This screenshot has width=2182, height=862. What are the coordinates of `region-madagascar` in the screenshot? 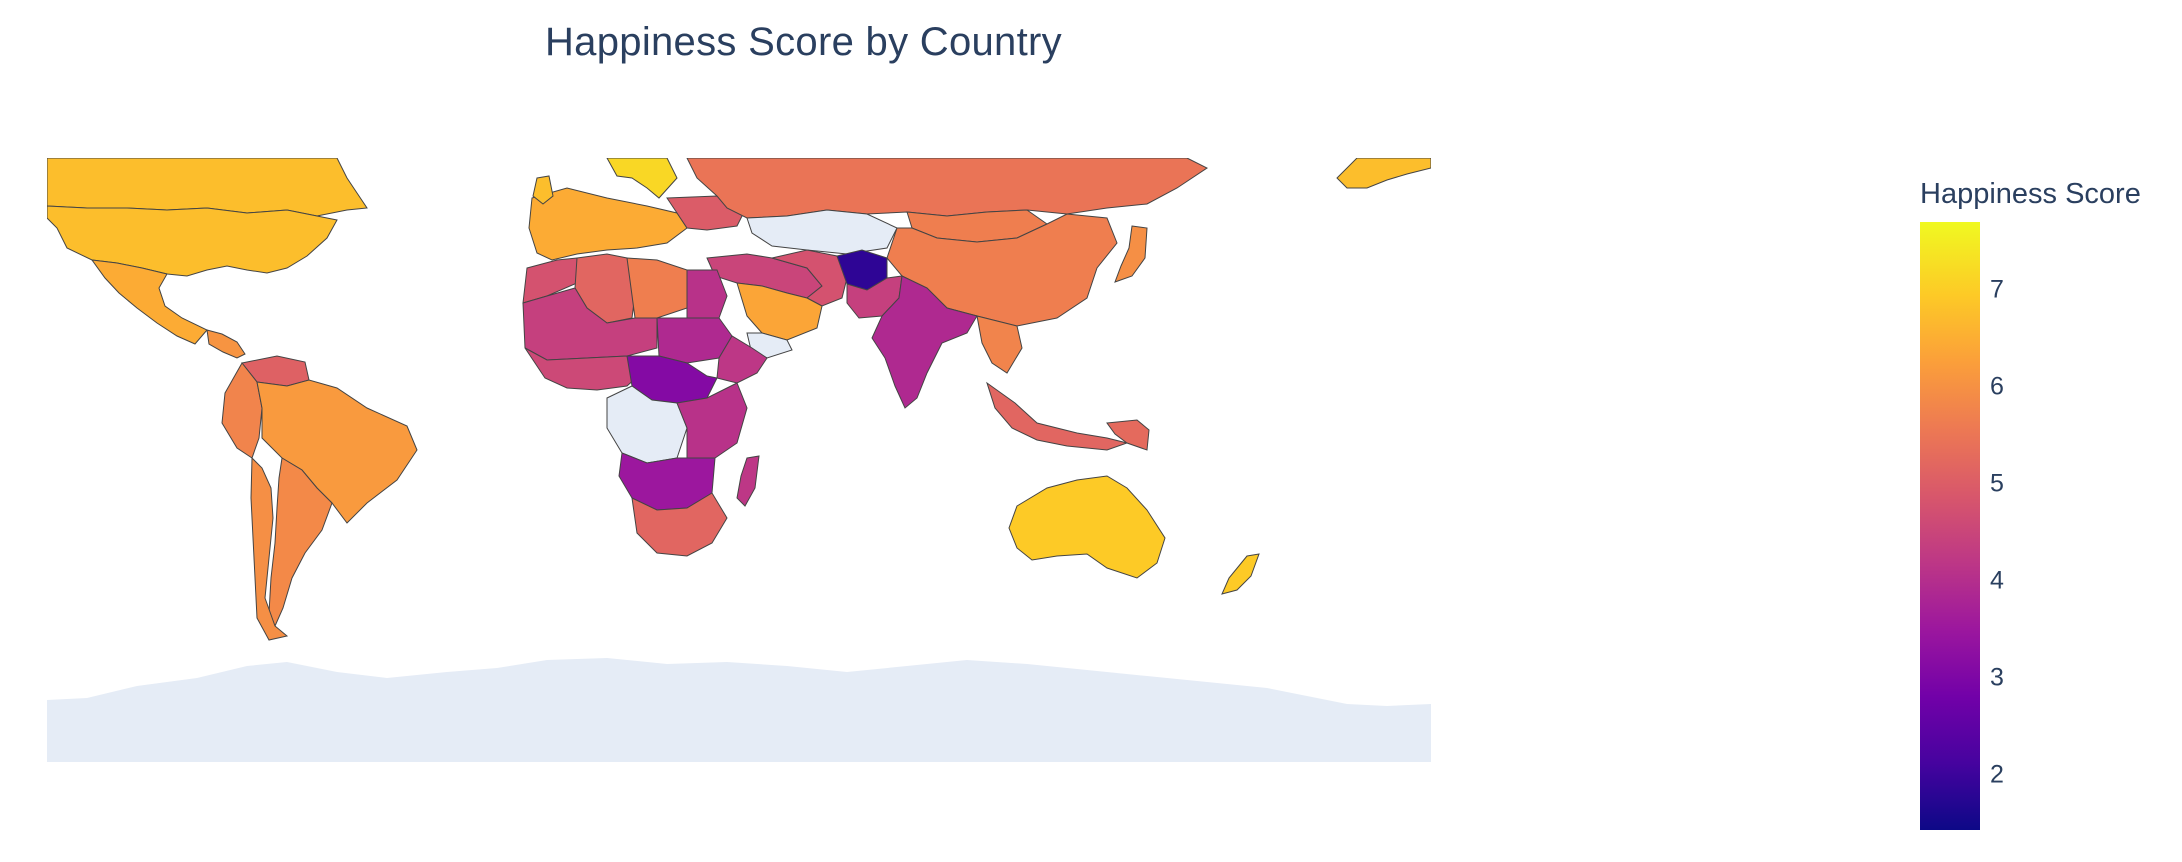 It's located at (748, 481).